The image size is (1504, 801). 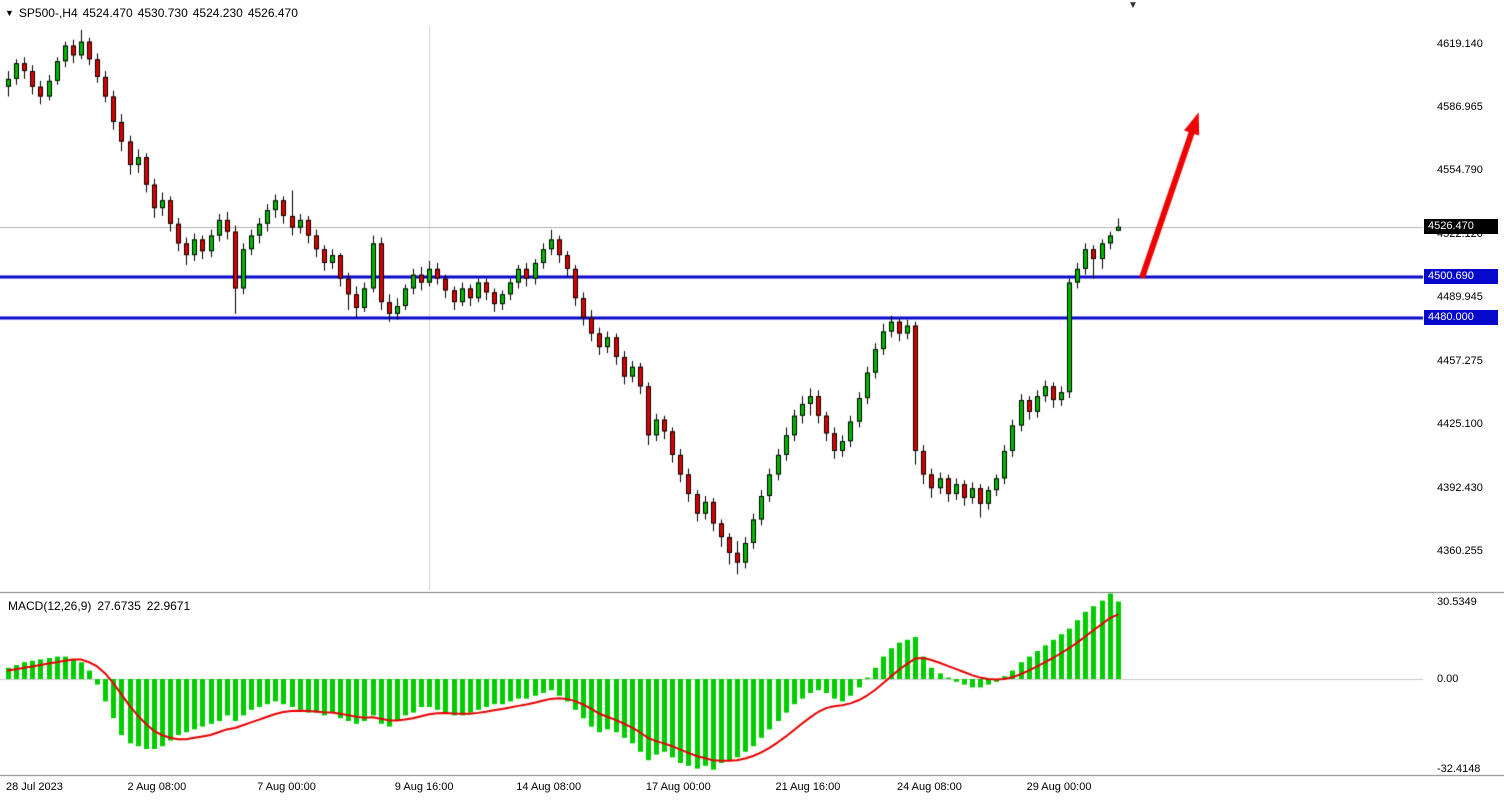 I want to click on macd-indicator-label: MACD(12,26,9) 27.6735 22.9671, so click(x=102, y=606).